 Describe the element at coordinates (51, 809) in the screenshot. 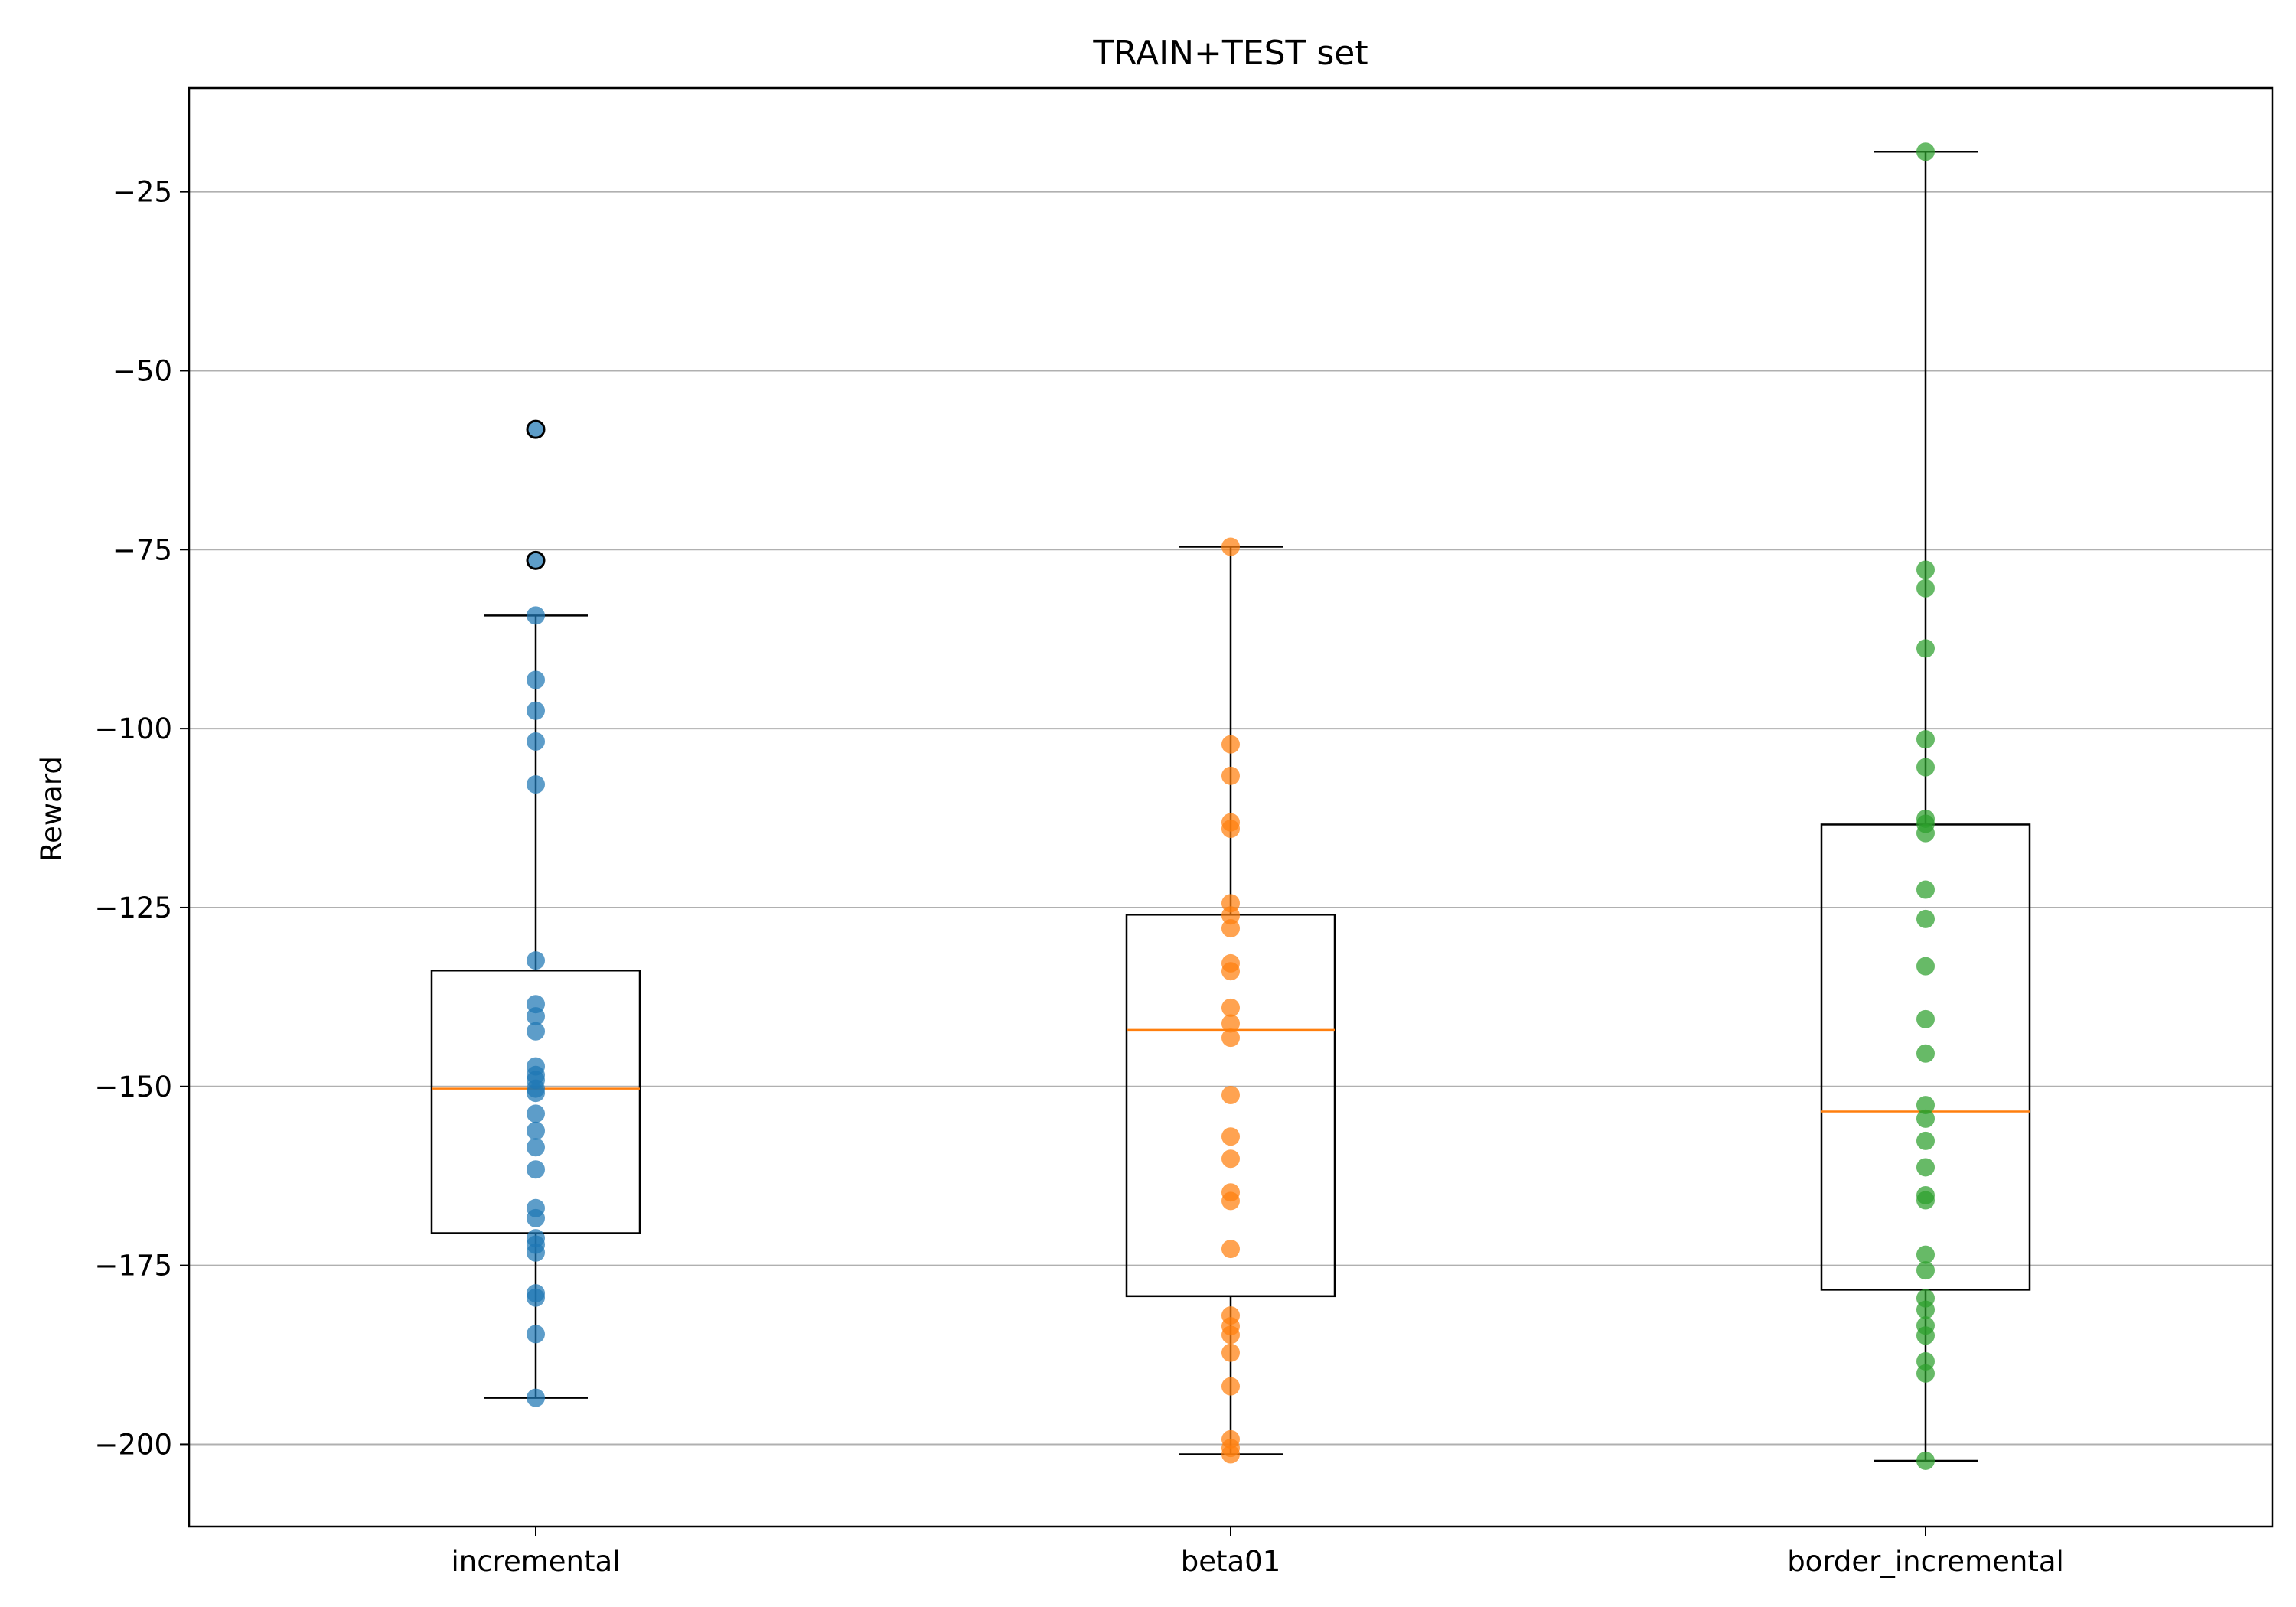

I see `y-axis-label: Reward` at that location.